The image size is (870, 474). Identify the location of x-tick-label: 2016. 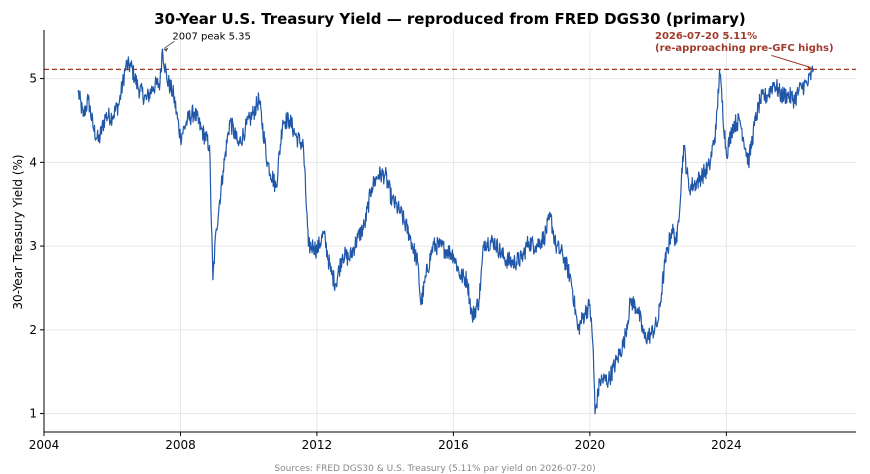
(453, 445).